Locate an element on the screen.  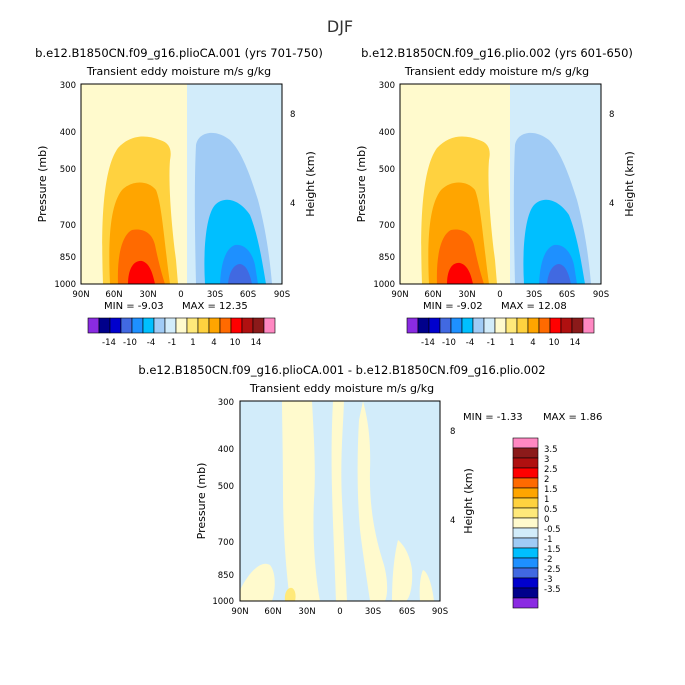
panel-1-colorbar-labels: -14 -10 -4 -1 1 4 10 14 is located at coordinates (181, 343).